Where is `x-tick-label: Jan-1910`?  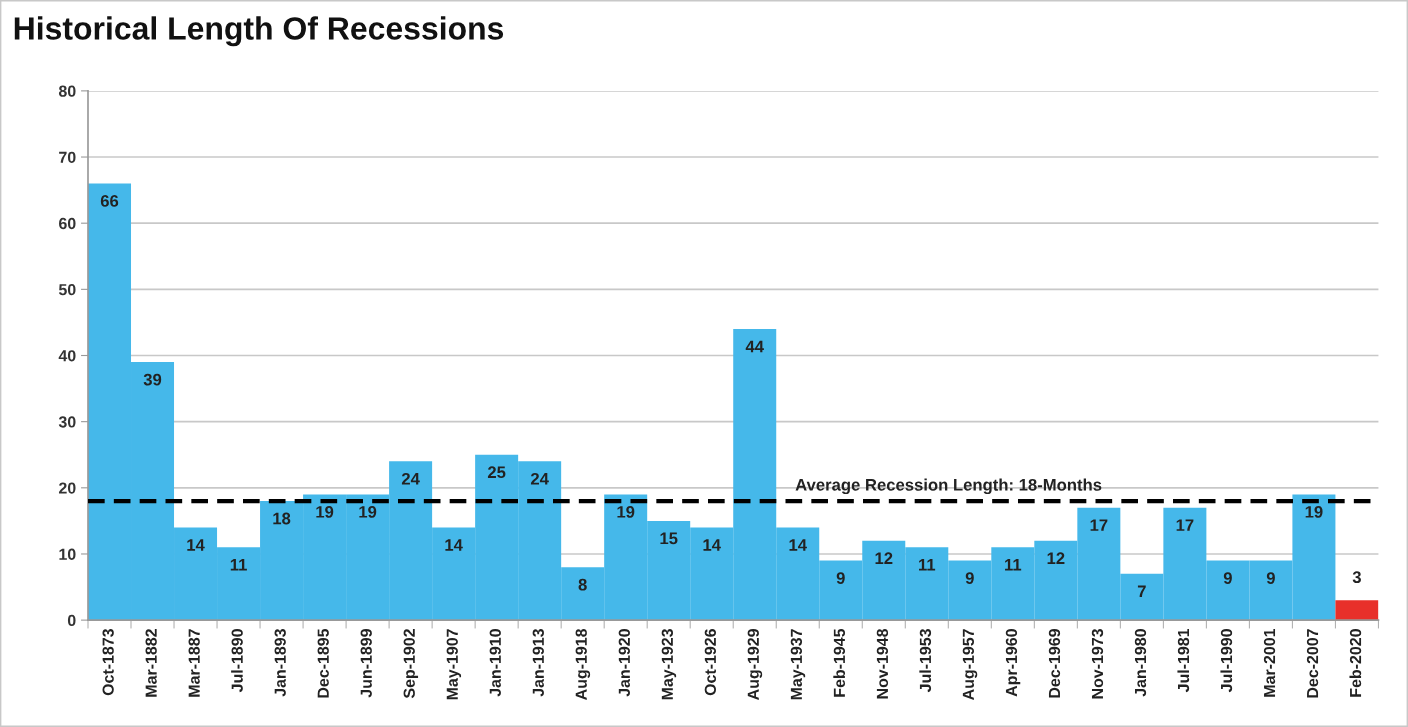 x-tick-label: Jan-1910 is located at coordinates (495, 663).